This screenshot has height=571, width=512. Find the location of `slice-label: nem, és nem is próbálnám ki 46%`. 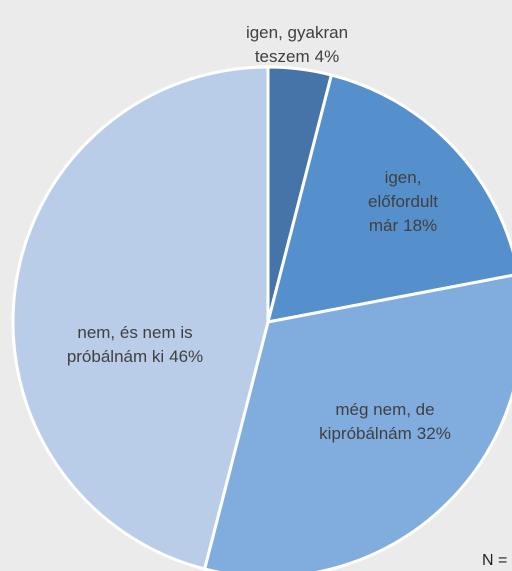

slice-label: nem, és nem is próbálnám ki 46% is located at coordinates (135, 345).